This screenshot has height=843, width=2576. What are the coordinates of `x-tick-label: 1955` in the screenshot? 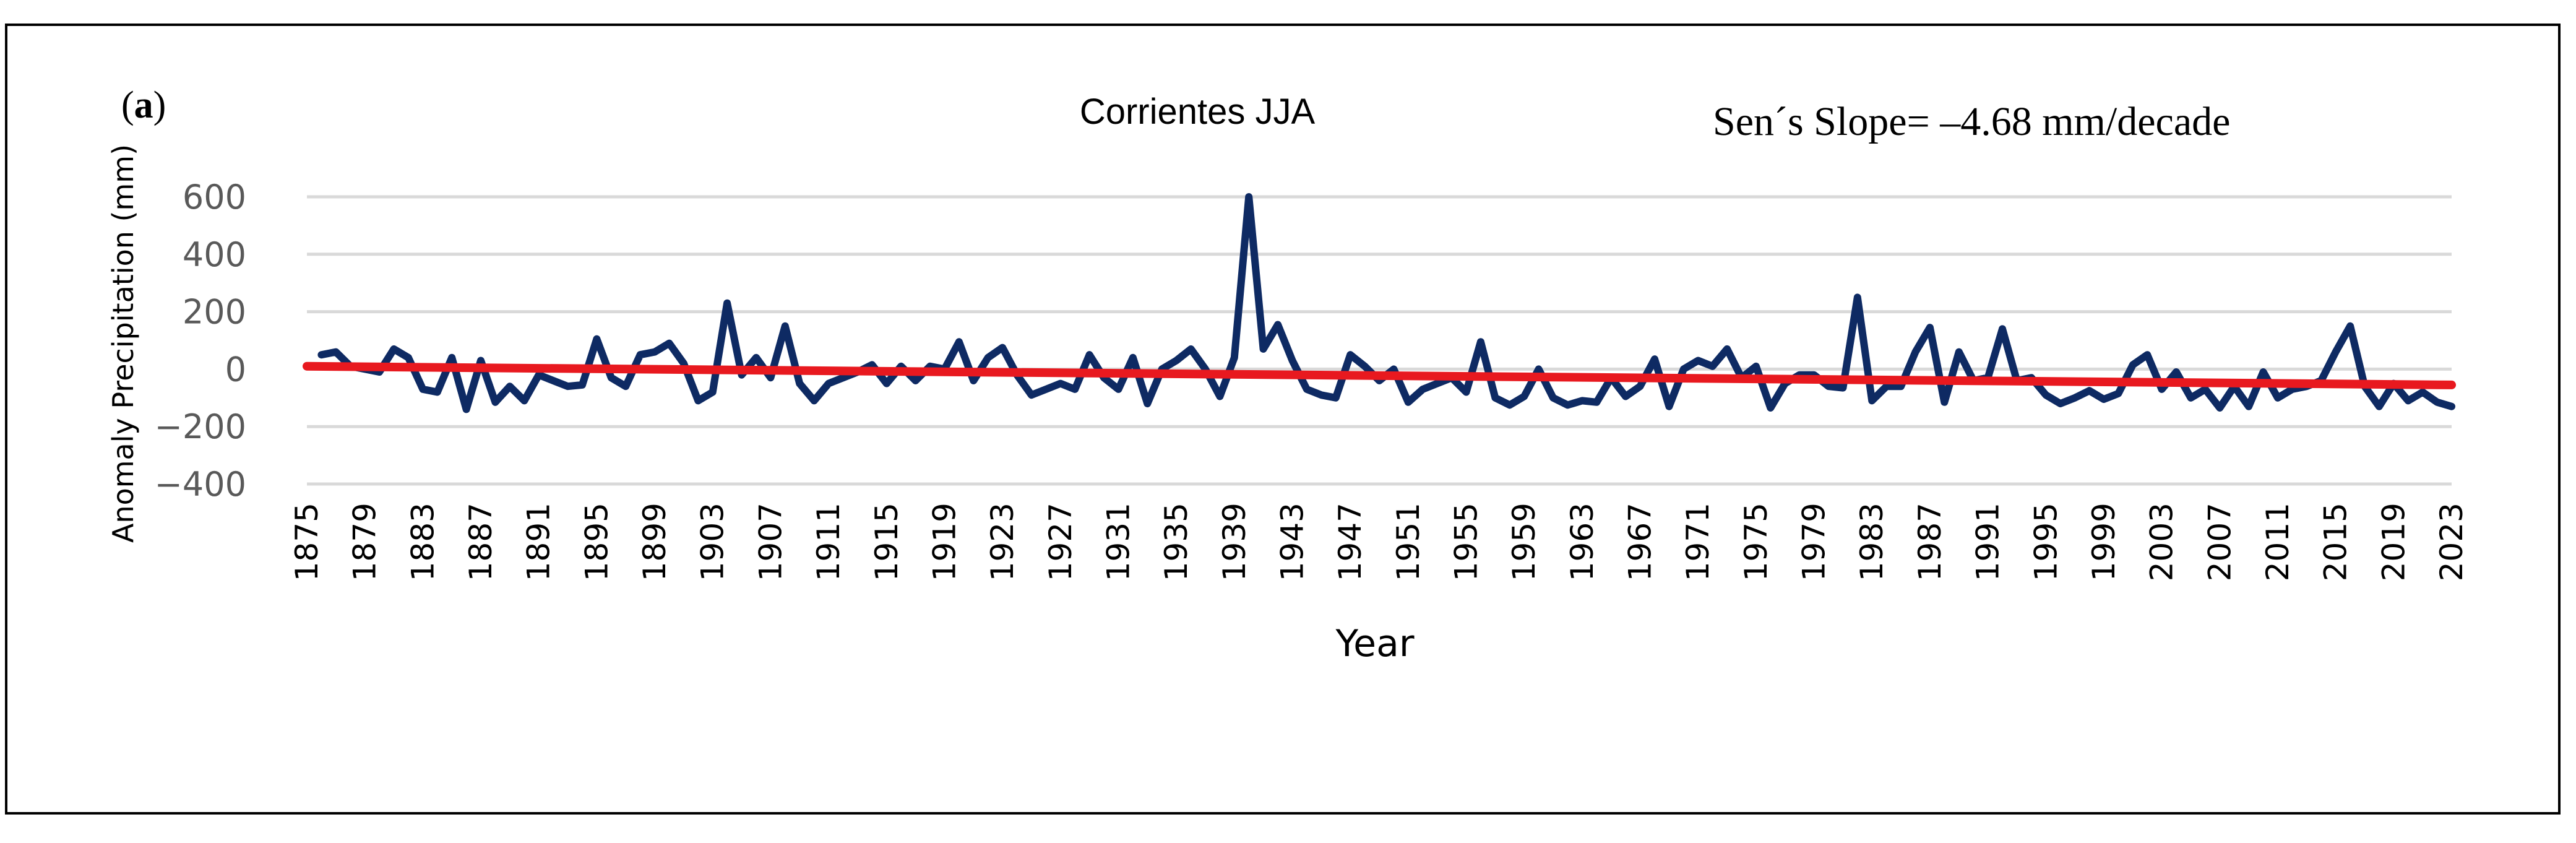 It's located at (1466, 542).